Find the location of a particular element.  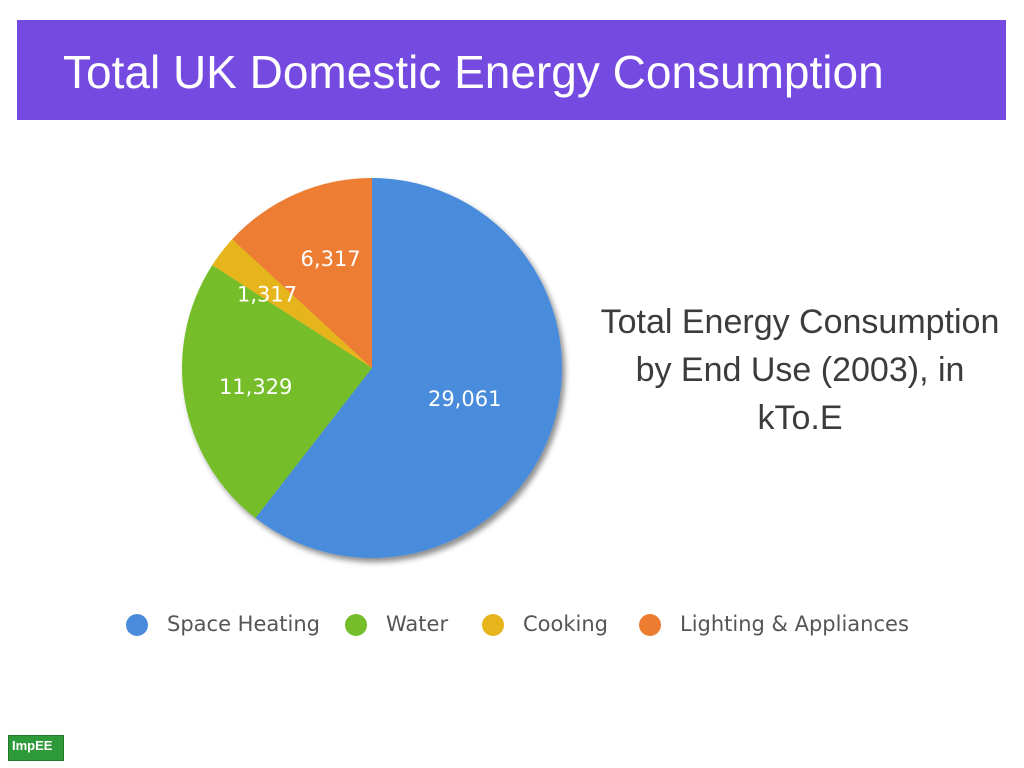

pie-slice-space-heating is located at coordinates (409, 368).